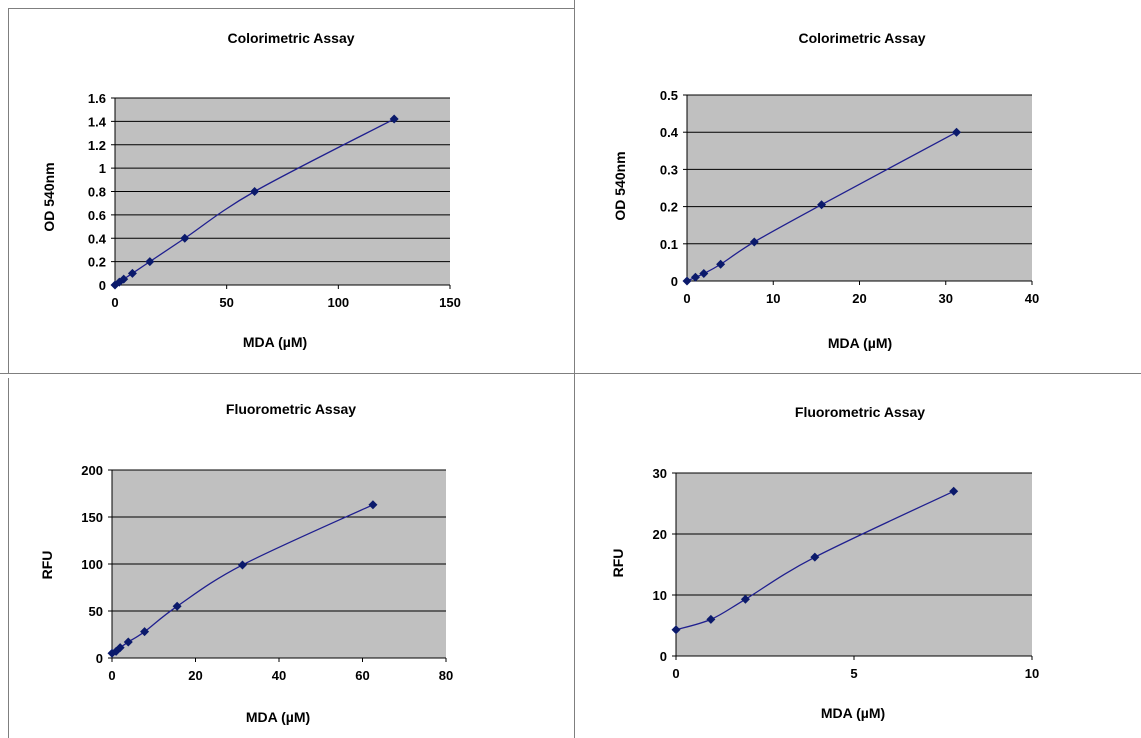 This screenshot has height=738, width=1141. Describe the element at coordinates (669, 169) in the screenshot. I see `y-tick-label: 0.3` at that location.